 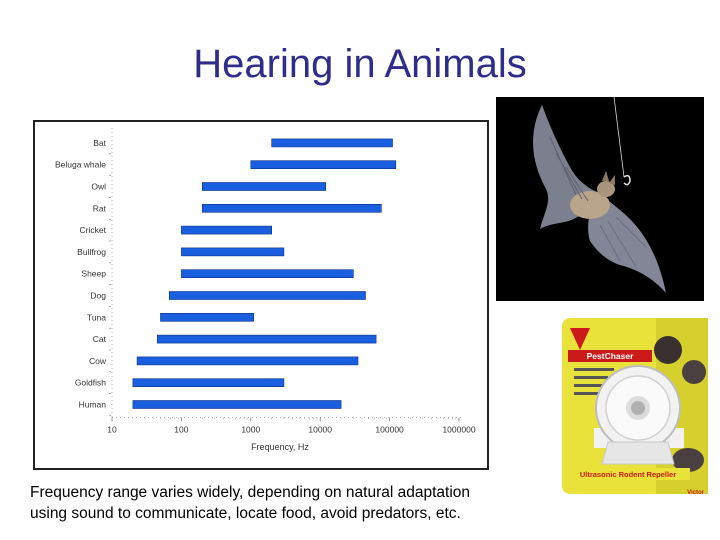 I want to click on bar-owl, so click(x=264, y=186).